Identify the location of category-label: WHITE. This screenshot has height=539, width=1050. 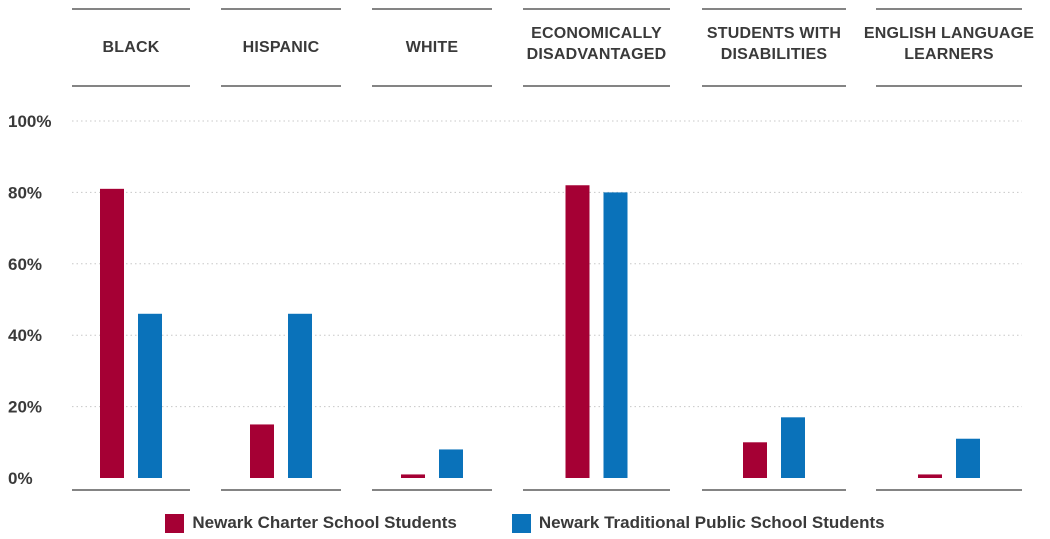
(432, 47).